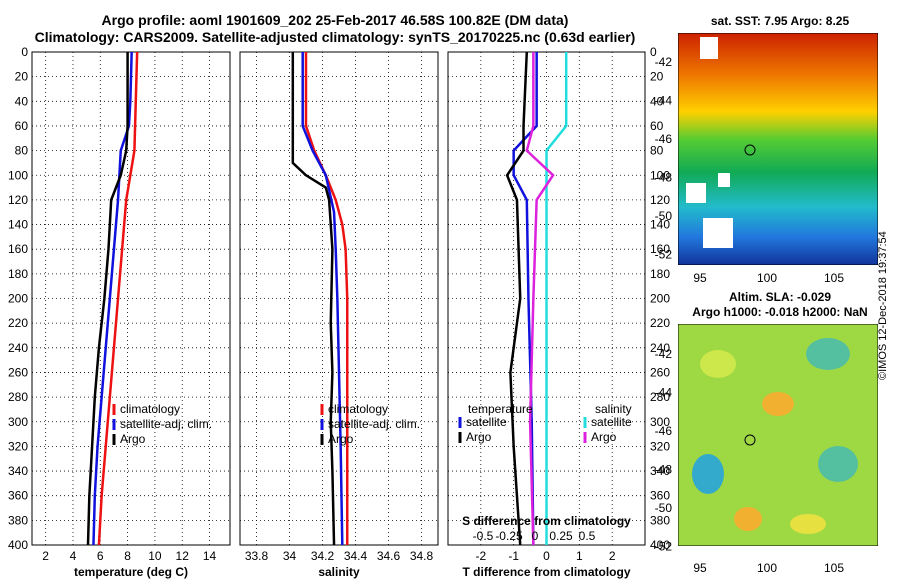 The image size is (900, 580). Describe the element at coordinates (210, 556) in the screenshot. I see `x-tick-label: 14` at that location.